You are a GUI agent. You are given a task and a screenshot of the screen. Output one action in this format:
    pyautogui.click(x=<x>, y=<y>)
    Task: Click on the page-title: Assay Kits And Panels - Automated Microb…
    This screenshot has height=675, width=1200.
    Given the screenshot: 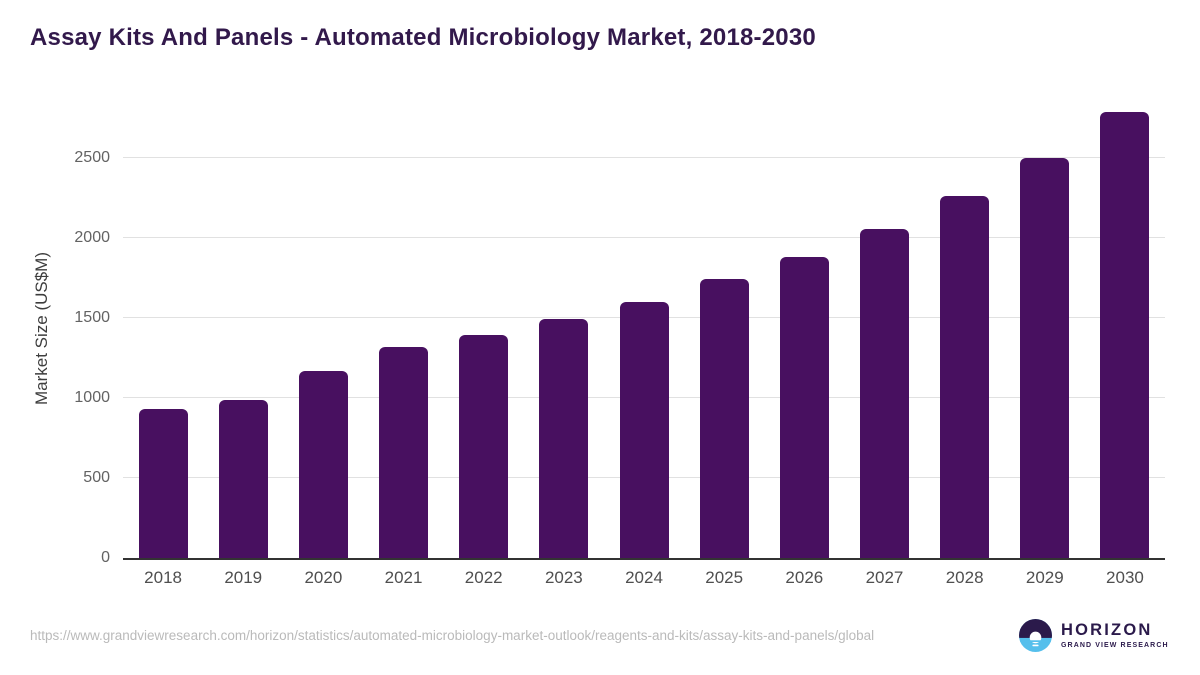 What is the action you would take?
    pyautogui.click(x=423, y=37)
    